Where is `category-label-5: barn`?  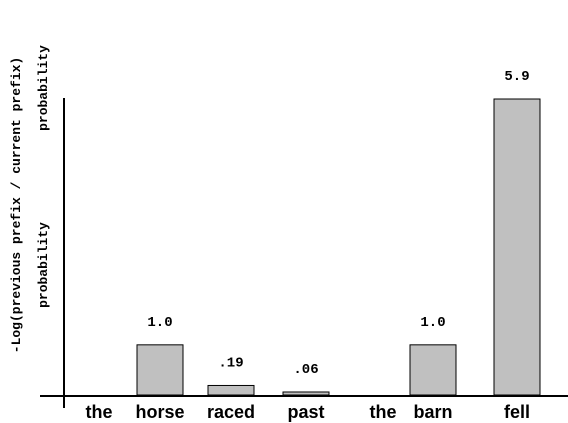
category-label-5: barn is located at coordinates (432, 412).